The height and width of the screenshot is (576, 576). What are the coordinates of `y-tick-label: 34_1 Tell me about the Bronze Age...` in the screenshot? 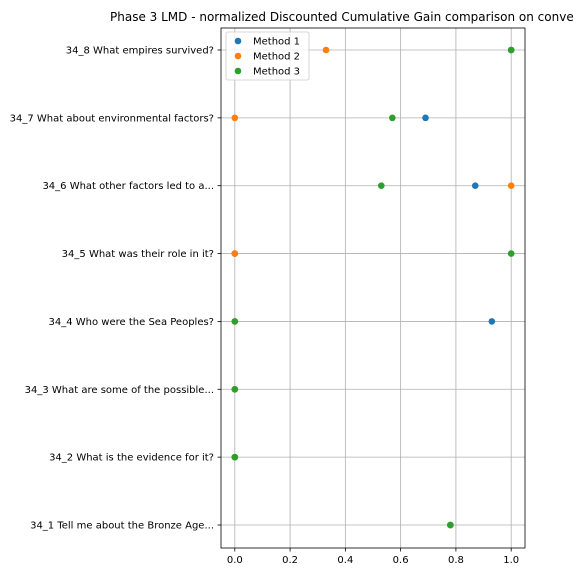 It's located at (122, 526).